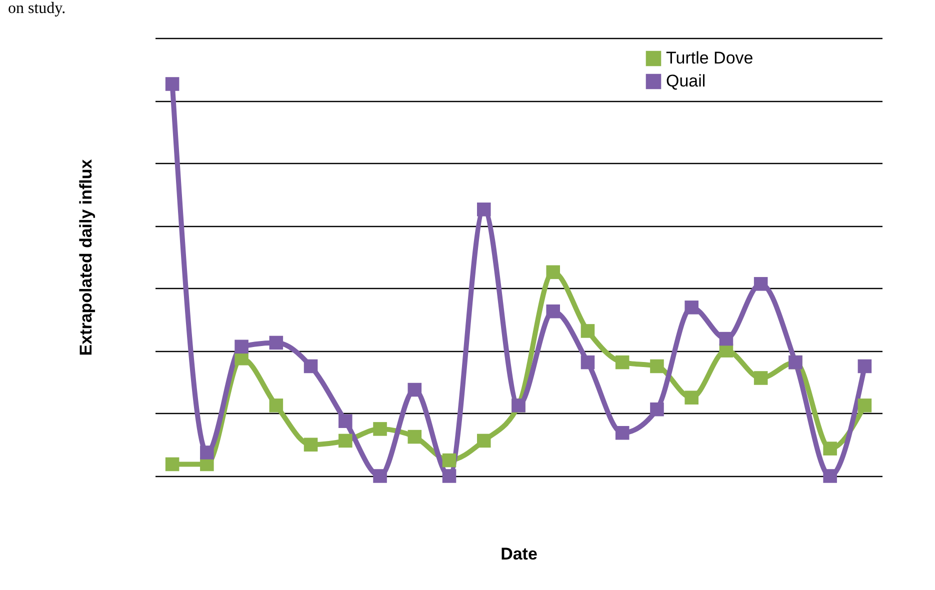 This screenshot has width=935, height=590. I want to click on text: on study., so click(37, 9).